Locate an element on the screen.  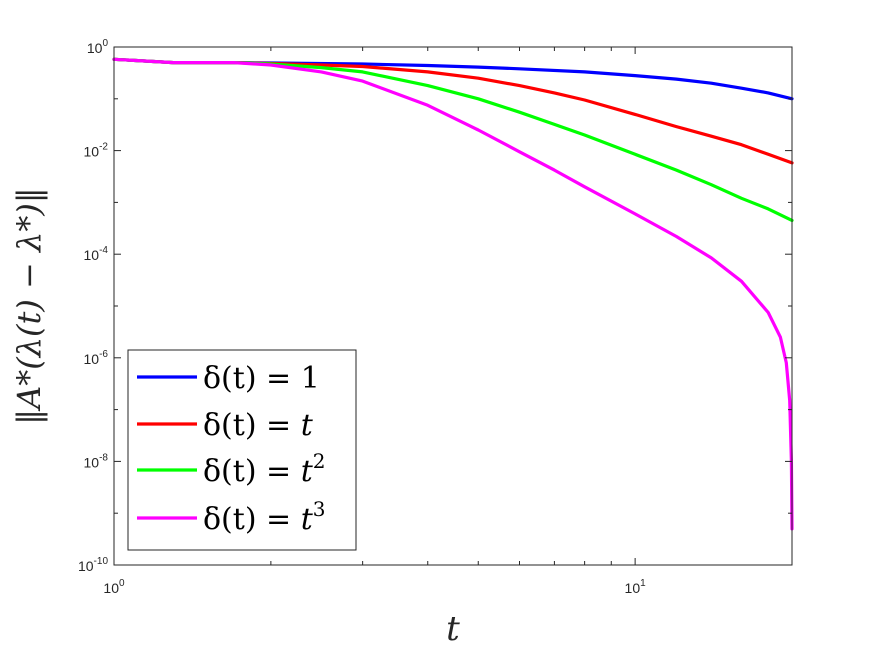
legend: δ(t) = 1 δ(t) = t δ(t) = t2 δ(t) = t3 is located at coordinates (242, 450).